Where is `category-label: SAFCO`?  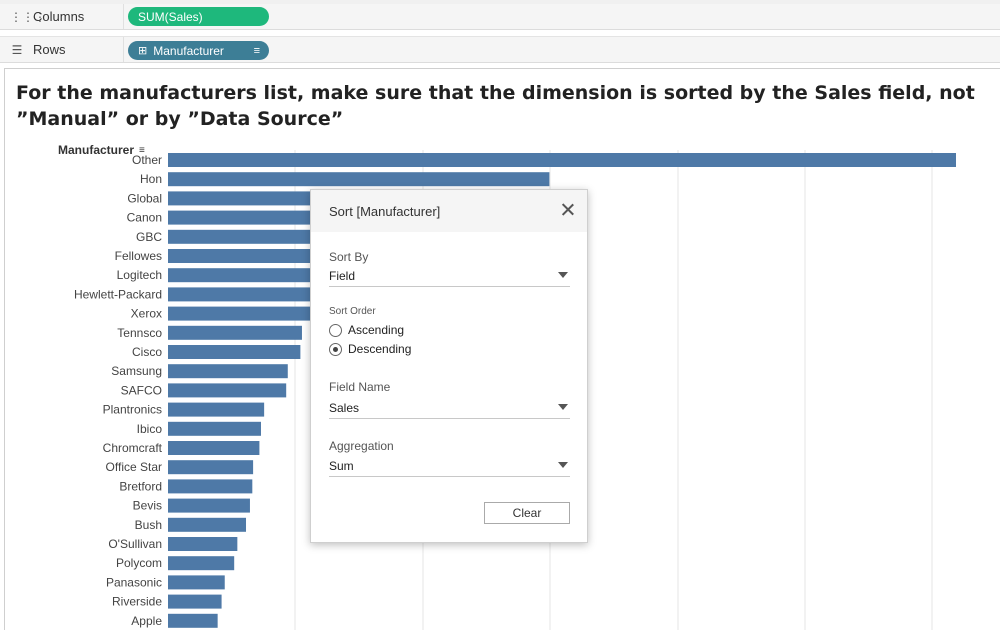 category-label: SAFCO is located at coordinates (141, 390).